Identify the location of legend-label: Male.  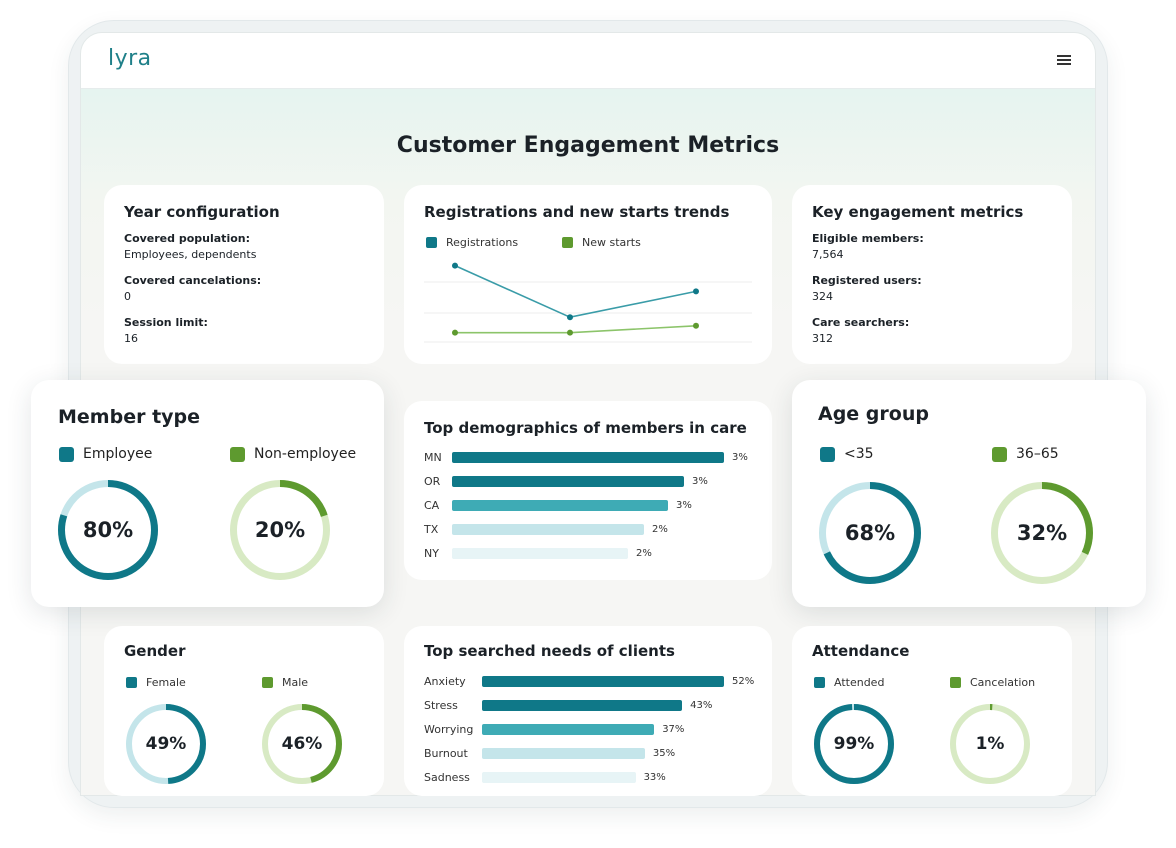
(295, 682).